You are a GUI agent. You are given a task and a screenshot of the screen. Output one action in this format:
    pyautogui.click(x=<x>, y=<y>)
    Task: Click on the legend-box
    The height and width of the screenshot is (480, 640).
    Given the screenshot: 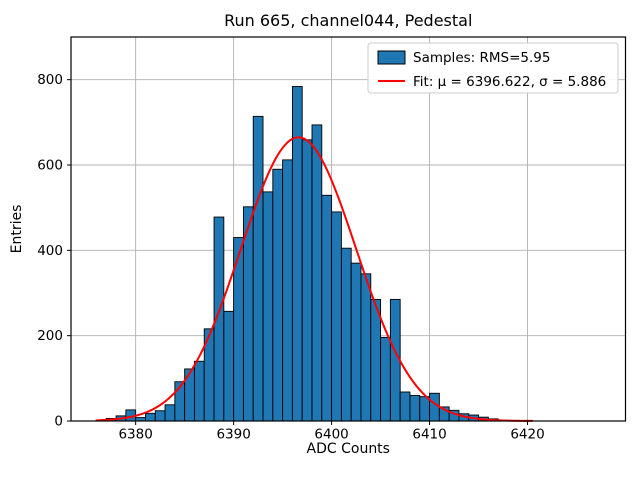 What is the action you would take?
    pyautogui.click(x=493, y=68)
    